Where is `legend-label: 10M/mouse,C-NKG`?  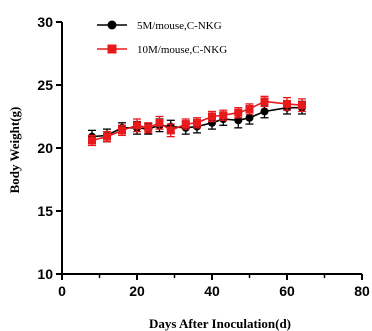 legend-label: 10M/mouse,C-NKG is located at coordinates (182, 50).